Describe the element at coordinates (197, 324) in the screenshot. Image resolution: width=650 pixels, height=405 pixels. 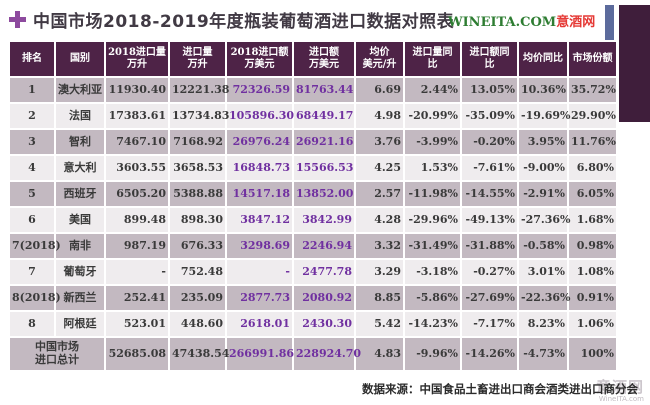
I see `cell-volume-2019: 448.60` at that location.